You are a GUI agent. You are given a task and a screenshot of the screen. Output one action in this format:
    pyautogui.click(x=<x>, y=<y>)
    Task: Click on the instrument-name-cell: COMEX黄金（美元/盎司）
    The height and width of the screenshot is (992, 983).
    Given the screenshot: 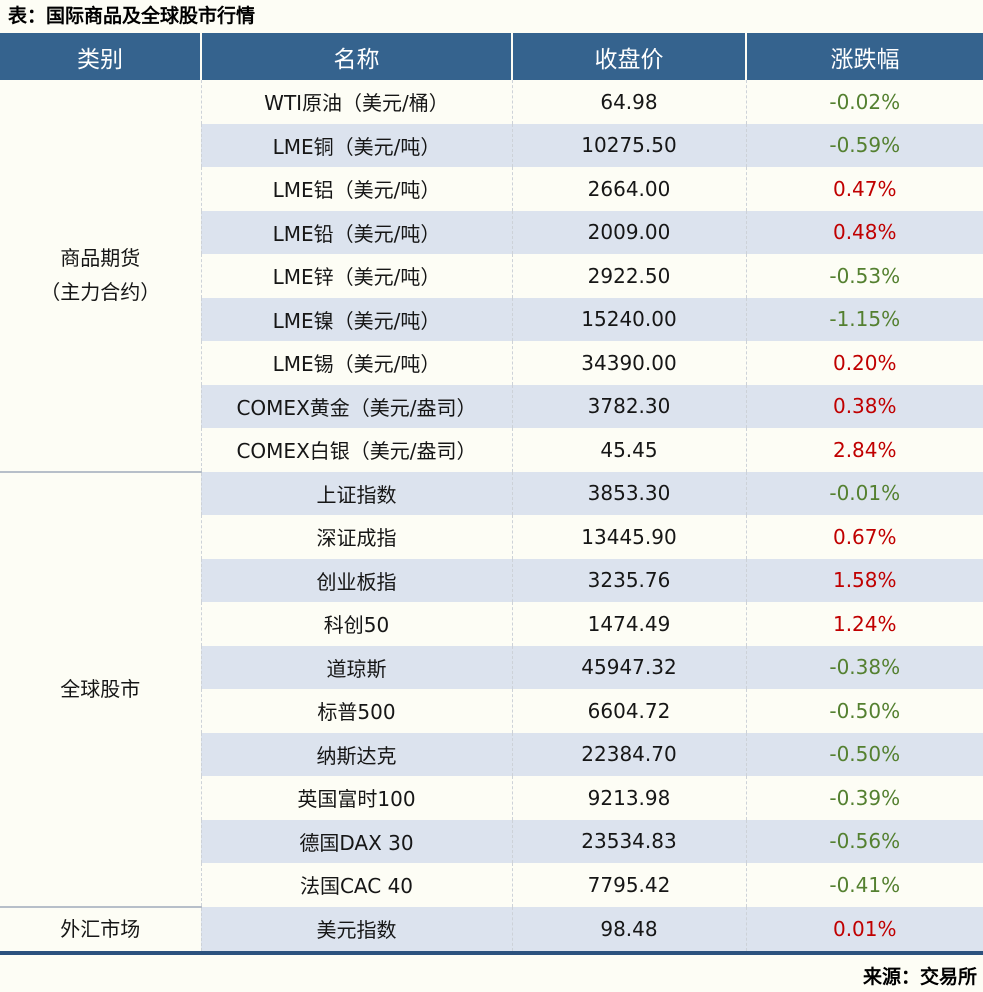 What is the action you would take?
    pyautogui.click(x=356, y=407)
    